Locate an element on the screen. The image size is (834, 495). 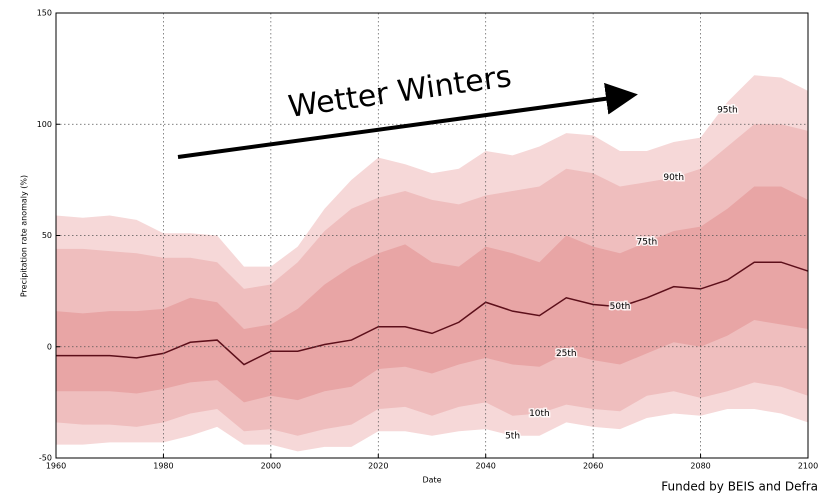
x-tick-label: 1960 is located at coordinates (56, 466).